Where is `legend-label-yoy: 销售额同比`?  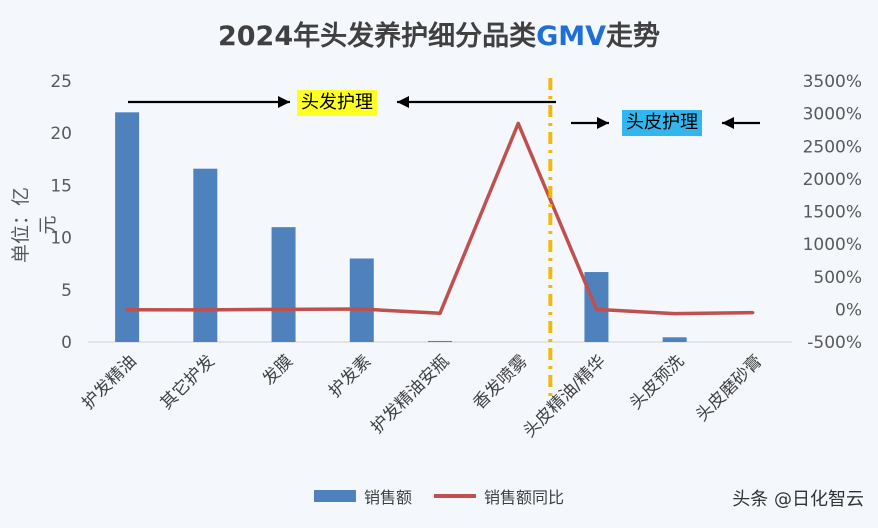 legend-label-yoy: 销售额同比 is located at coordinates (524, 497).